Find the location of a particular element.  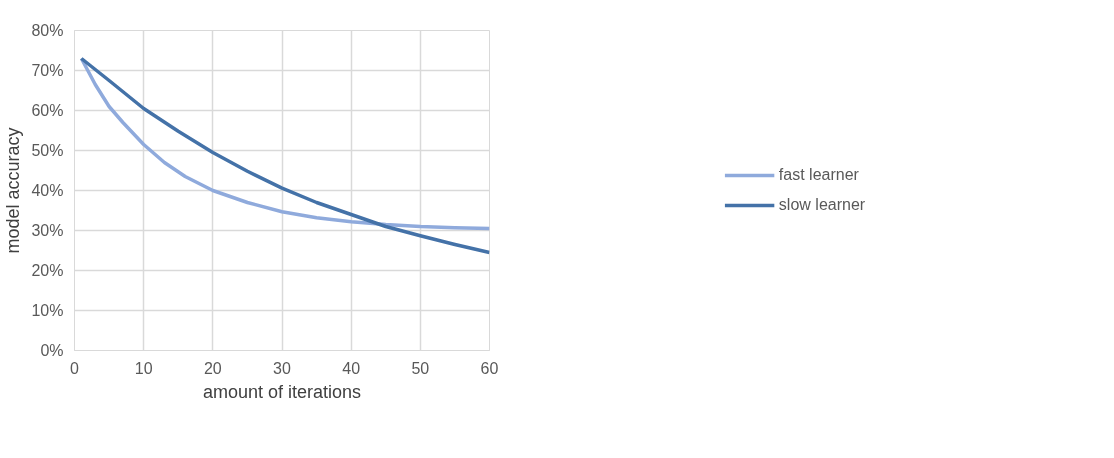

y-tick-label: 10% is located at coordinates (47, 310).